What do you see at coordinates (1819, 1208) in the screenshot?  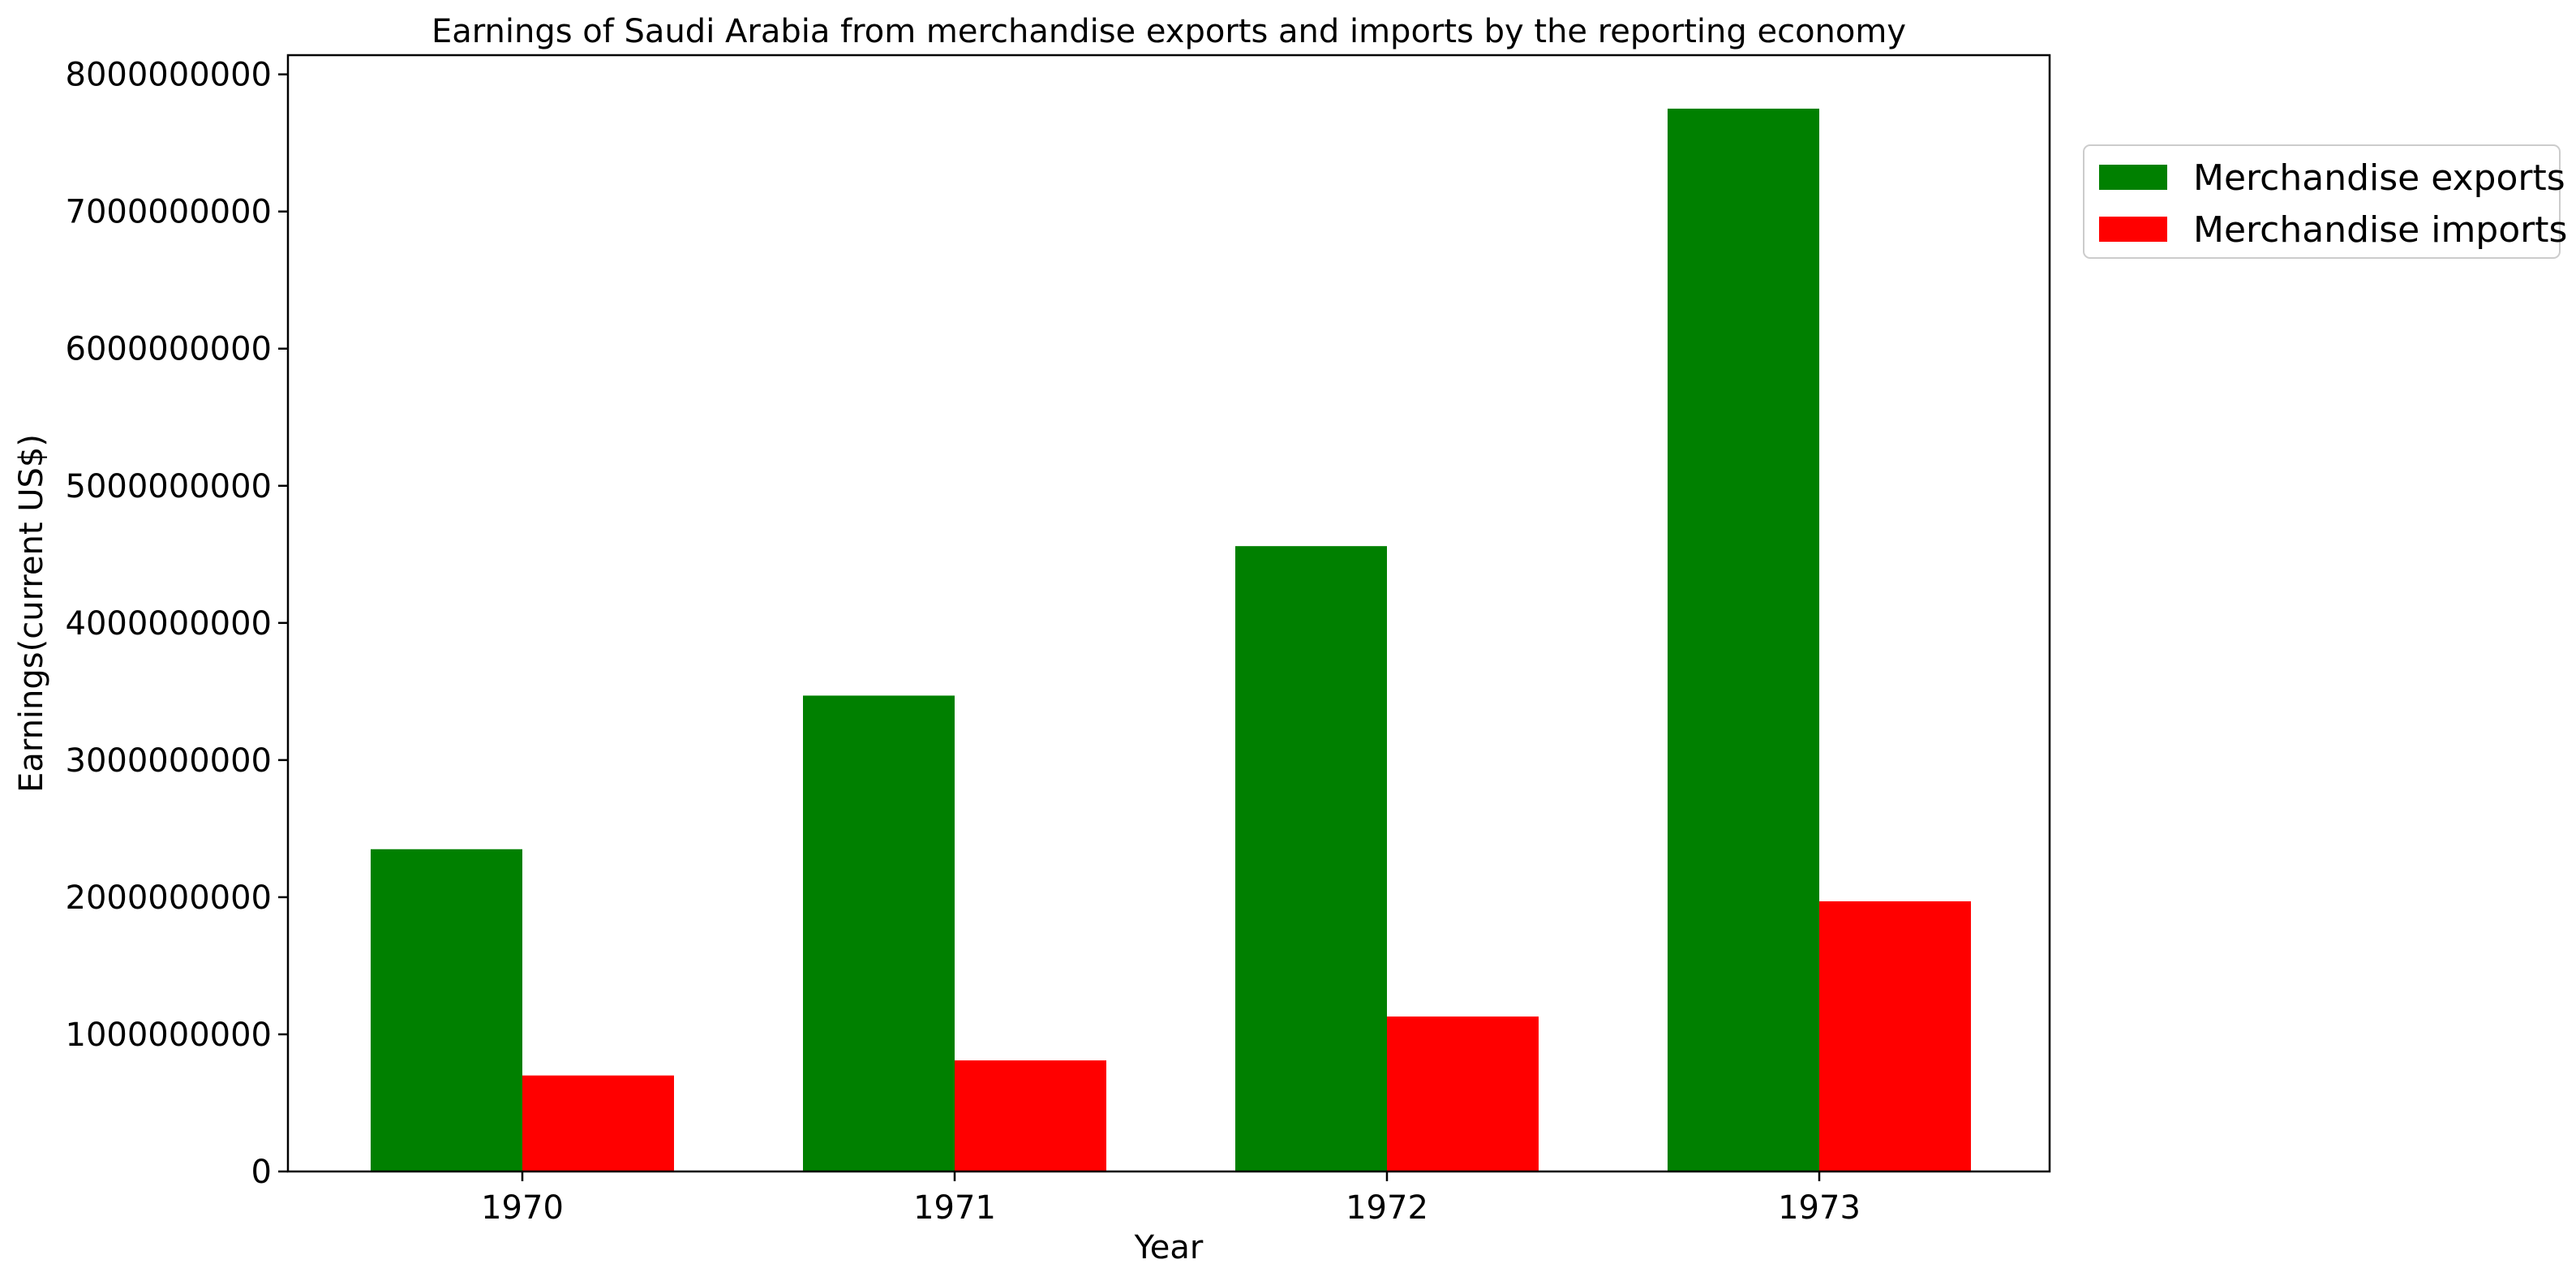 I see `x-tick-label: 1973` at bounding box center [1819, 1208].